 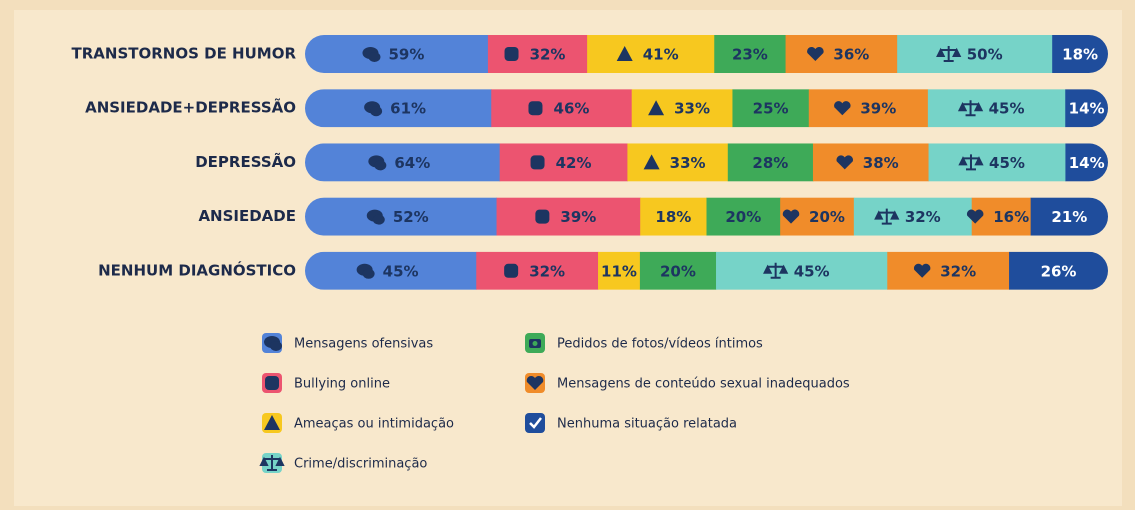 I want to click on row-label: TRANSTORNOS DE HUMOR, so click(x=184, y=54).